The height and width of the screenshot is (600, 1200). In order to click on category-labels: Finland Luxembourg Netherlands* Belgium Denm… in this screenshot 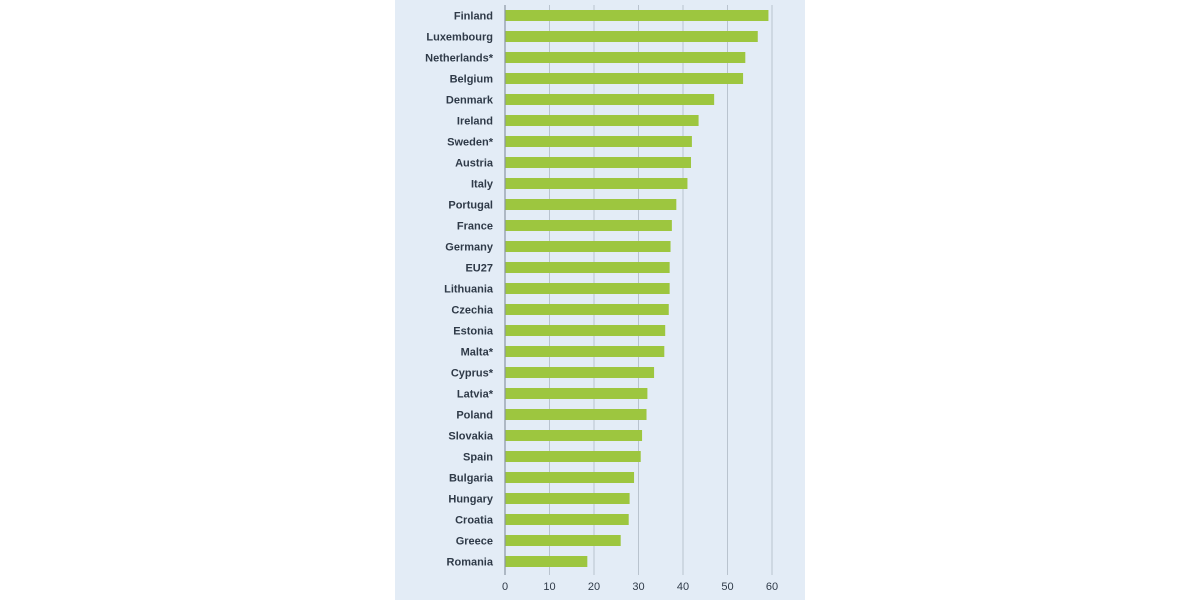, I will do `click(459, 290)`.